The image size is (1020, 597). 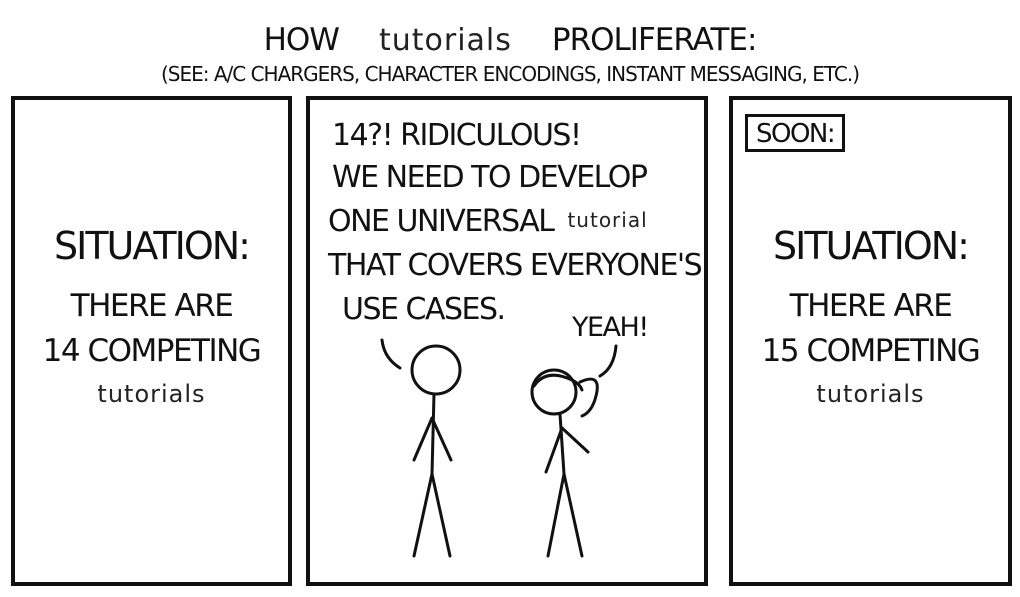 What do you see at coordinates (871, 246) in the screenshot?
I see `panel3-heading: SITUATION:` at bounding box center [871, 246].